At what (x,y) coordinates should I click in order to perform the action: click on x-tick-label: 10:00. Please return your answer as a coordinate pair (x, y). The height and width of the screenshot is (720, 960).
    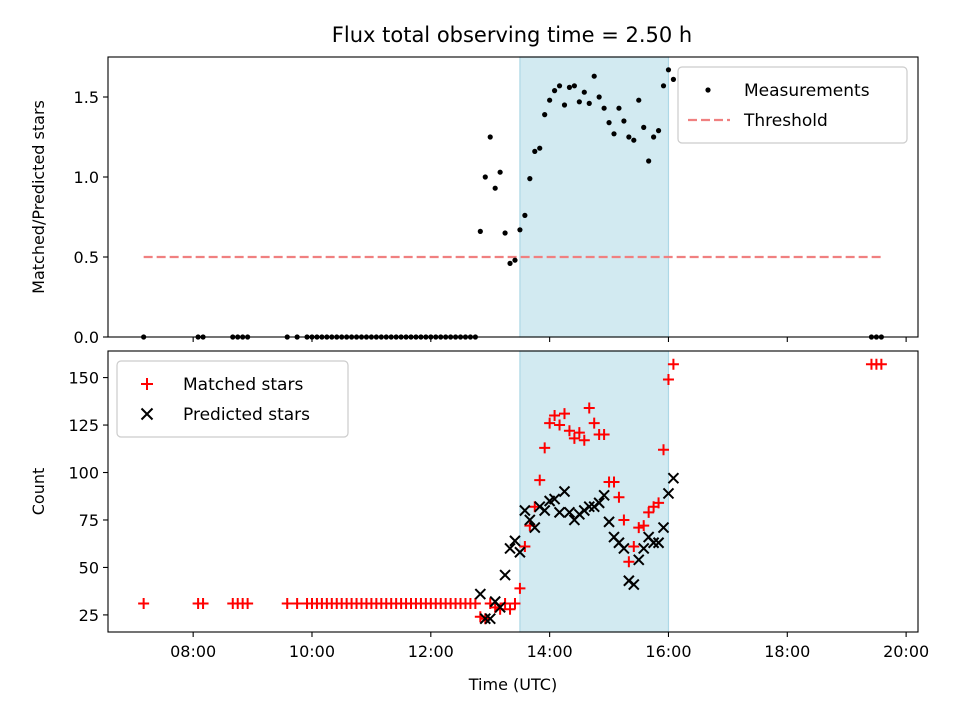
    Looking at the image, I should click on (312, 651).